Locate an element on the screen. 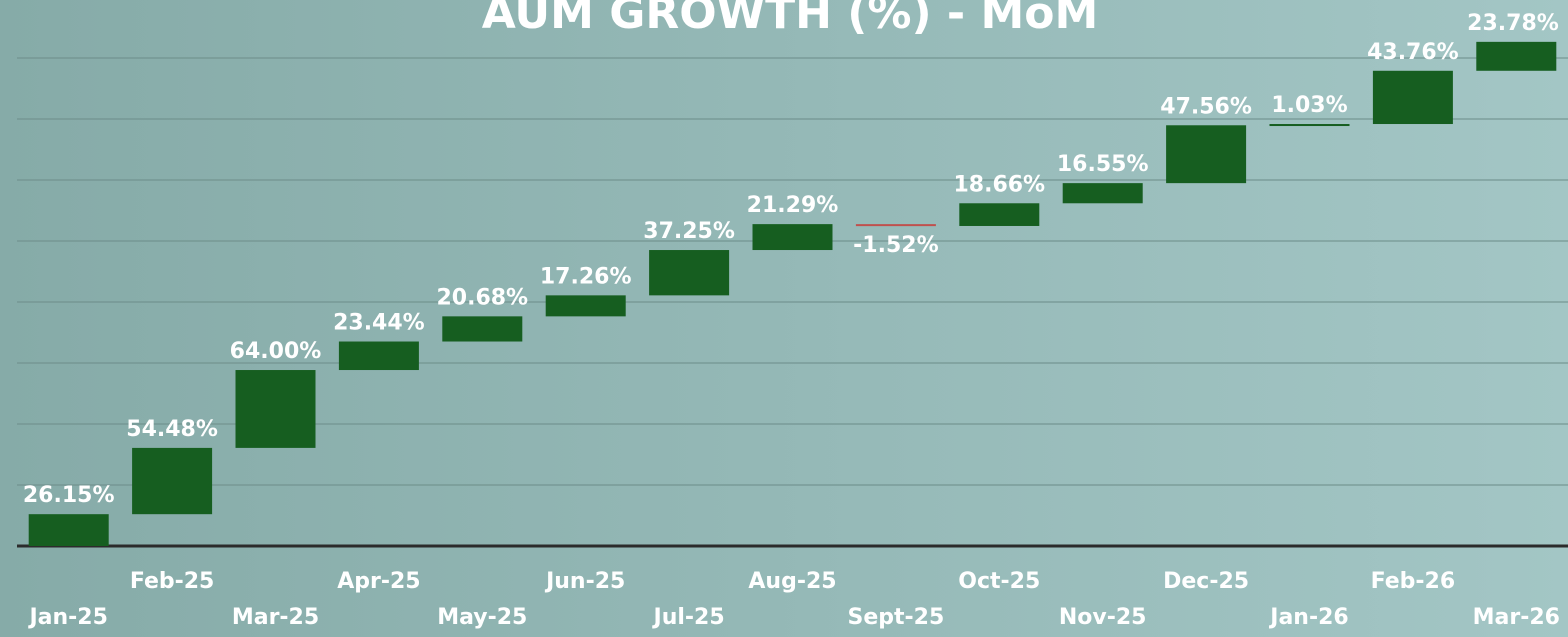 The height and width of the screenshot is (637, 1568). data-label: 18.66% is located at coordinates (999, 184).